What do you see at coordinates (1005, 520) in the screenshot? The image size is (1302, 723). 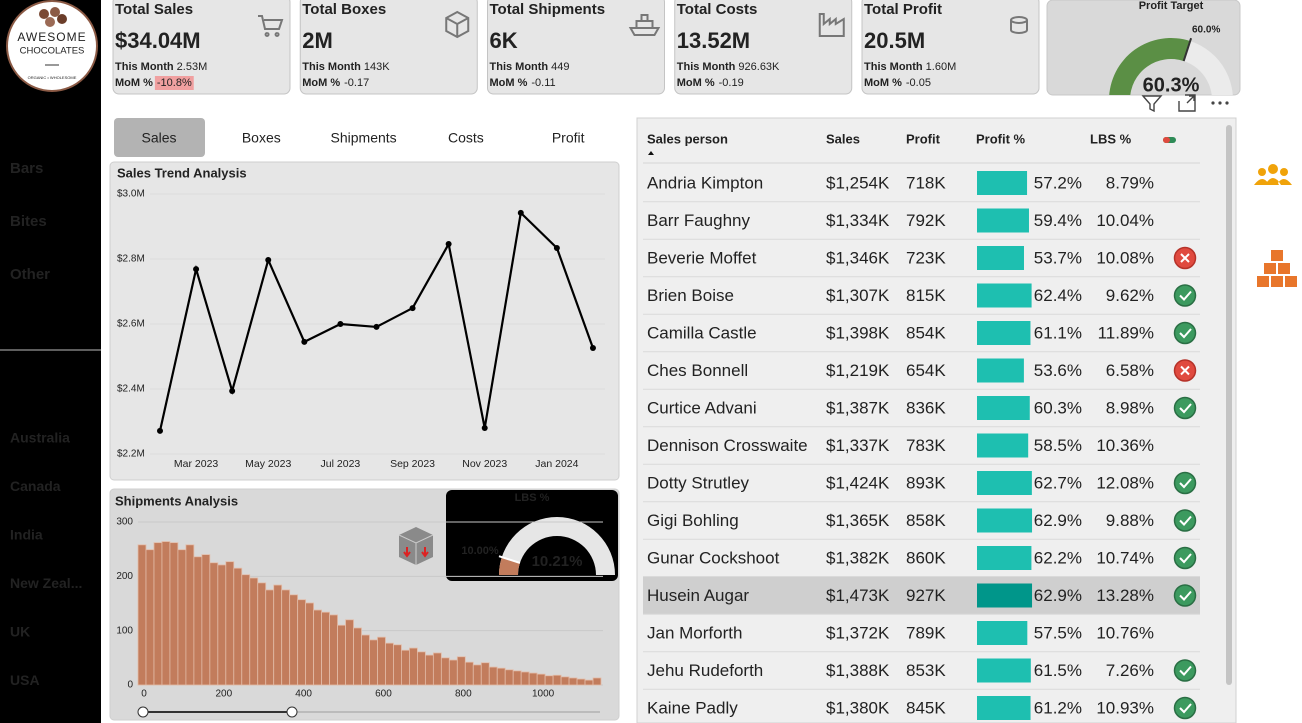 I see `profit-pct-bar` at bounding box center [1005, 520].